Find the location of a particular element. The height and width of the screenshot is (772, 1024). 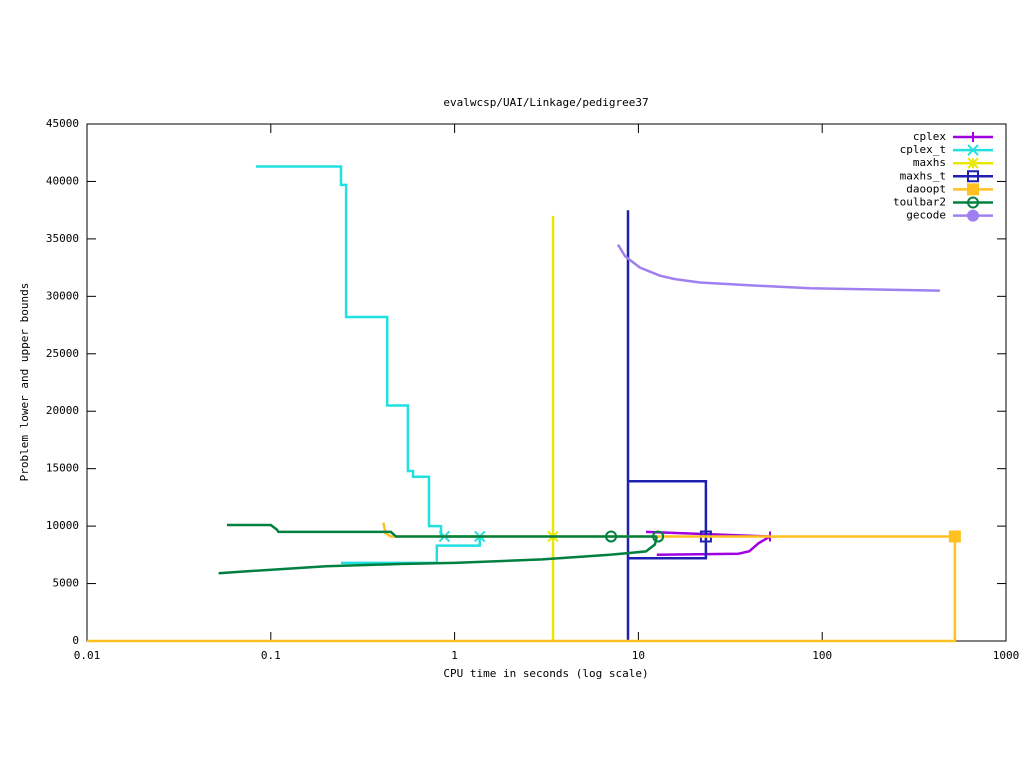

y-tick-label: 0 is located at coordinates (75, 640).